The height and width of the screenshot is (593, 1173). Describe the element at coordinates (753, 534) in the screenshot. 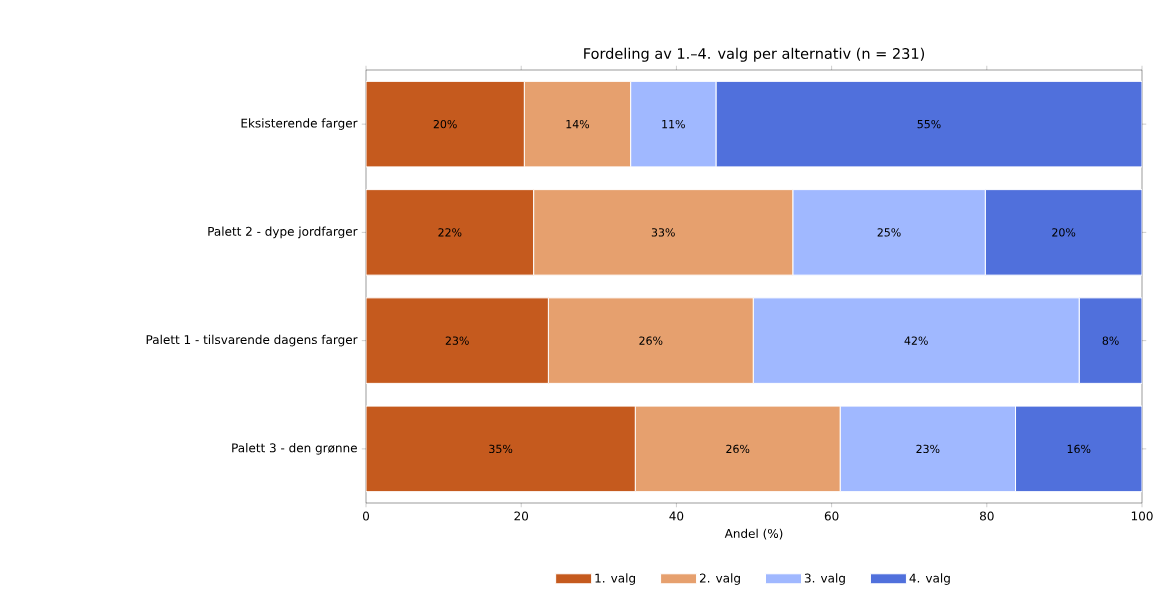

I see `x-axis-title: Andel (%)` at that location.